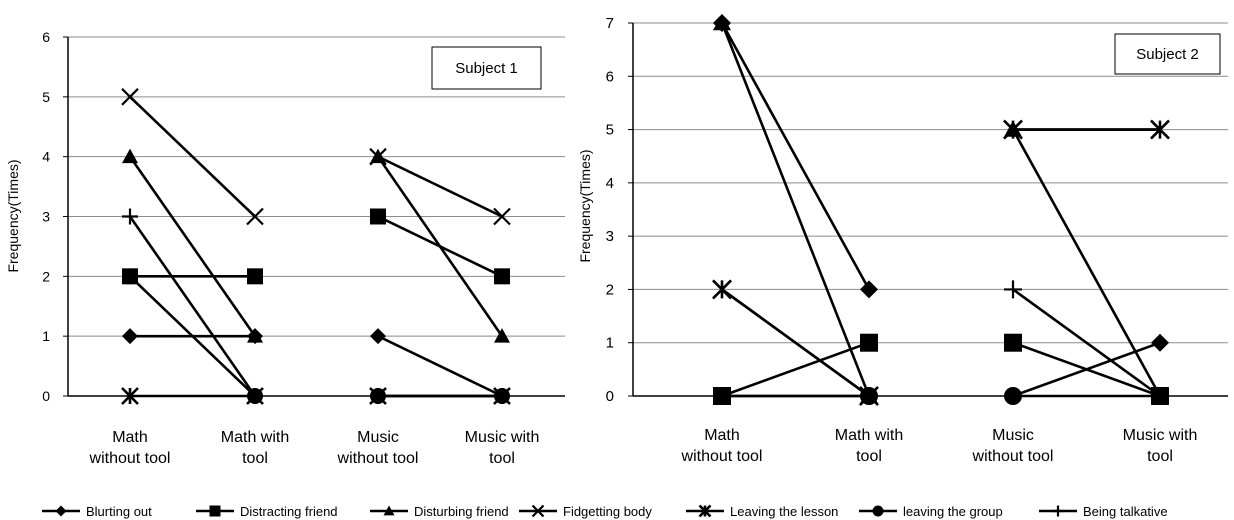  I want to click on triangle-icon, so click(389, 510).